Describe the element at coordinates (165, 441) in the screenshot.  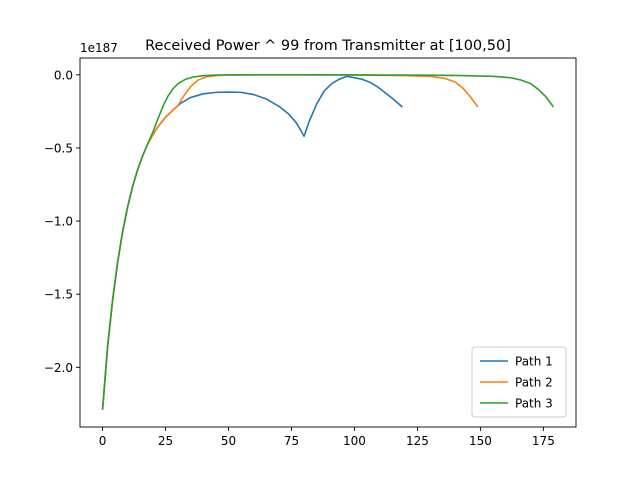
I see `x-tick-label: 25` at that location.